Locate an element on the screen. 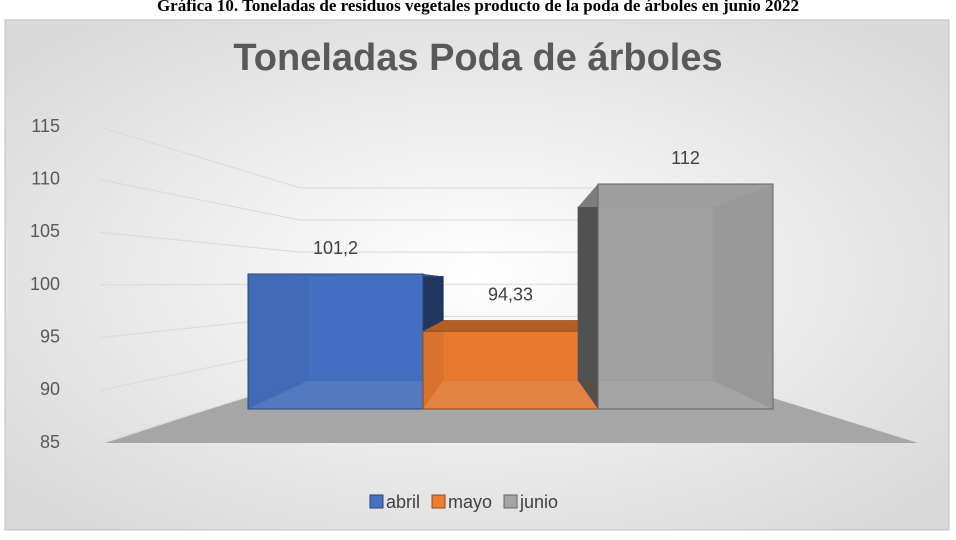  y-tick-label: 115 is located at coordinates (45, 126).